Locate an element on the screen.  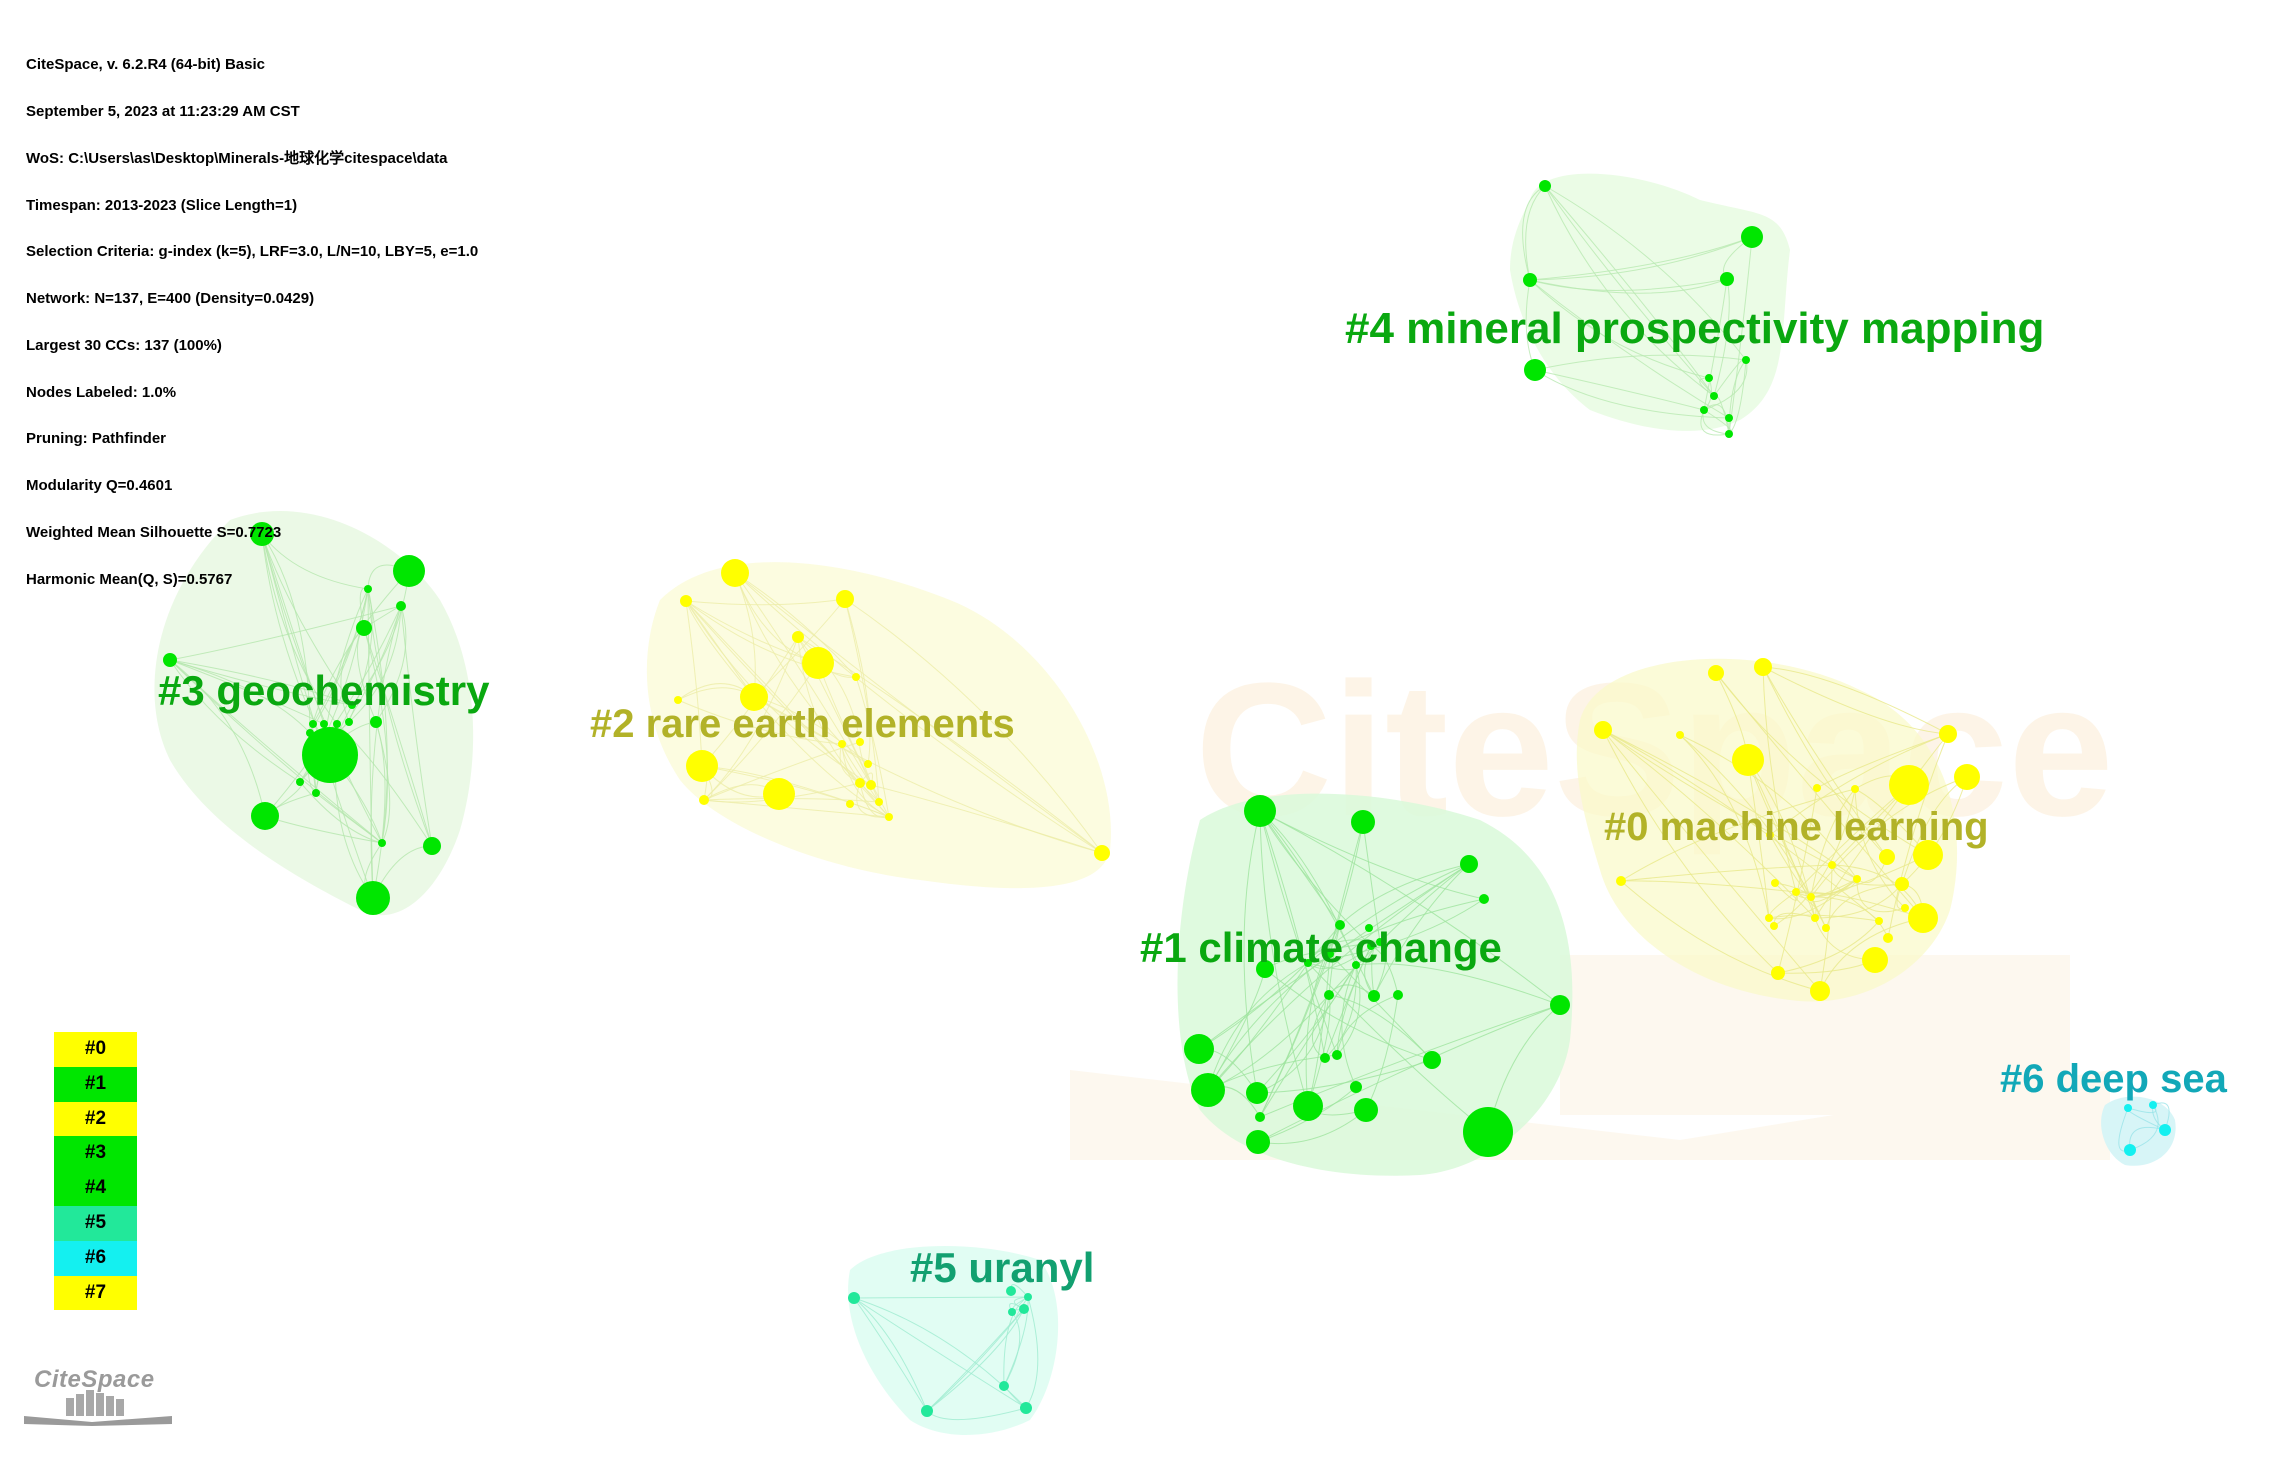
cluster-label-5: #5 uranyl is located at coordinates (1002, 1267).